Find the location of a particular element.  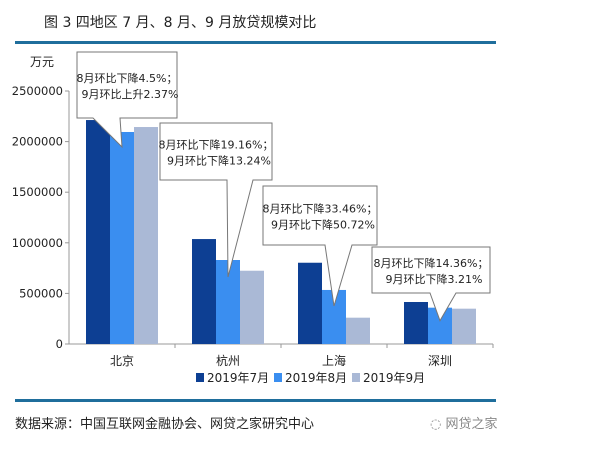

callout-line-2: 9月环比上升2.37% is located at coordinates (130, 94).